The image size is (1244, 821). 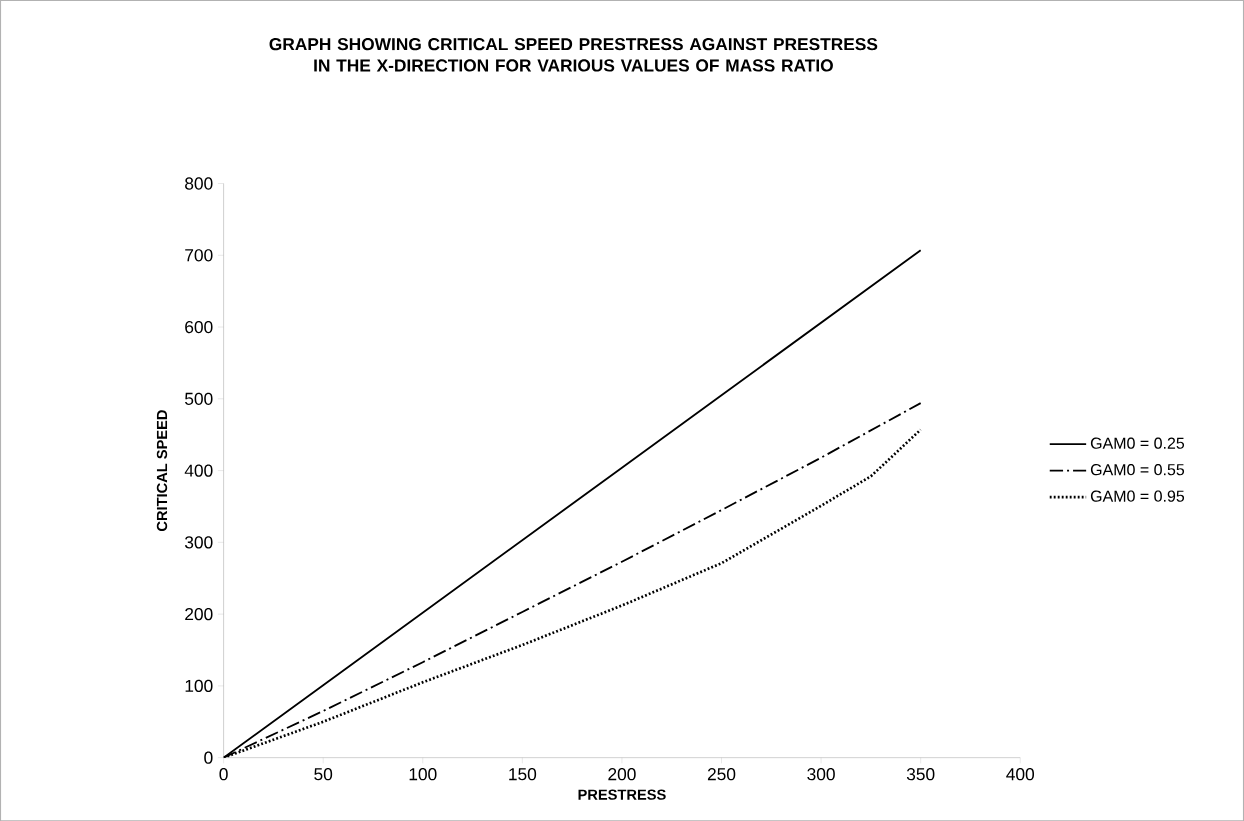 I want to click on legend-label: GAM0 = 0.55, so click(x=1137, y=469).